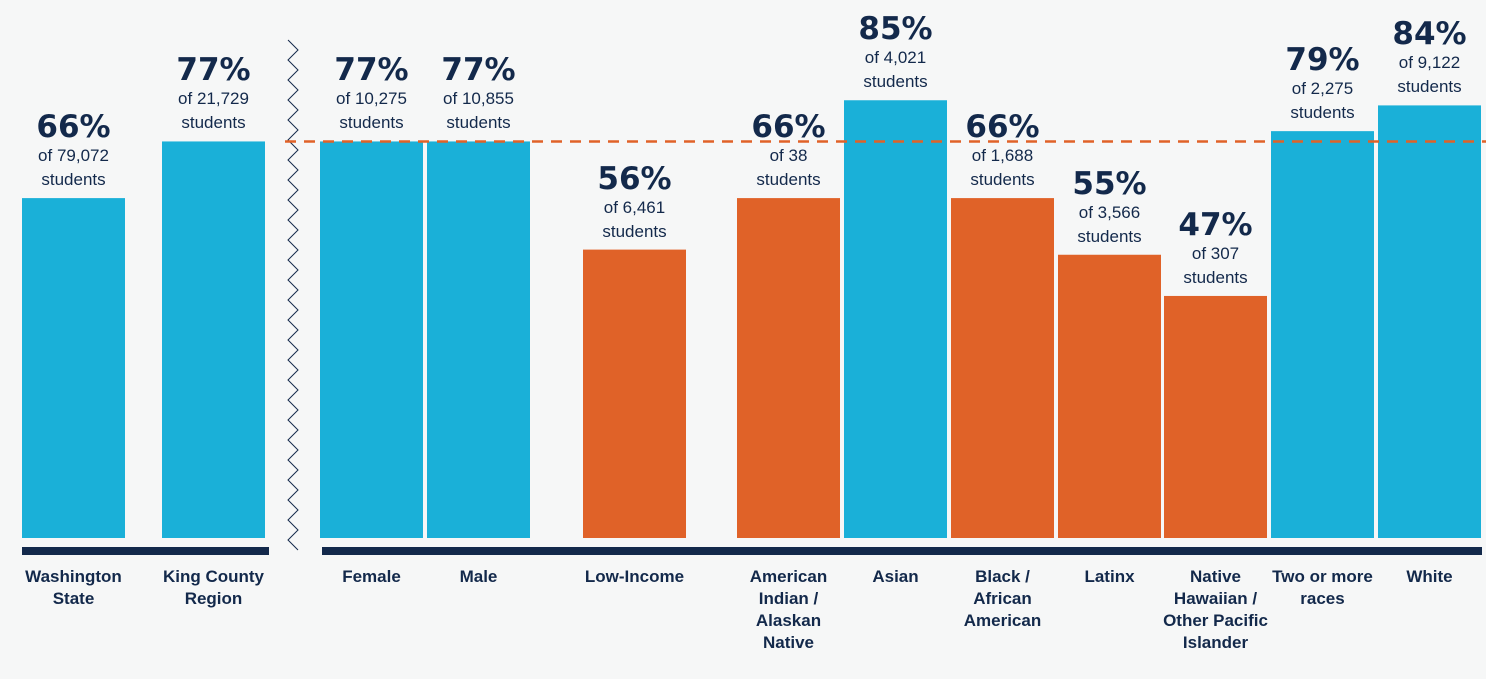 The height and width of the screenshot is (679, 1486). What do you see at coordinates (634, 576) in the screenshot?
I see `x-tick-label: Low-Income` at bounding box center [634, 576].